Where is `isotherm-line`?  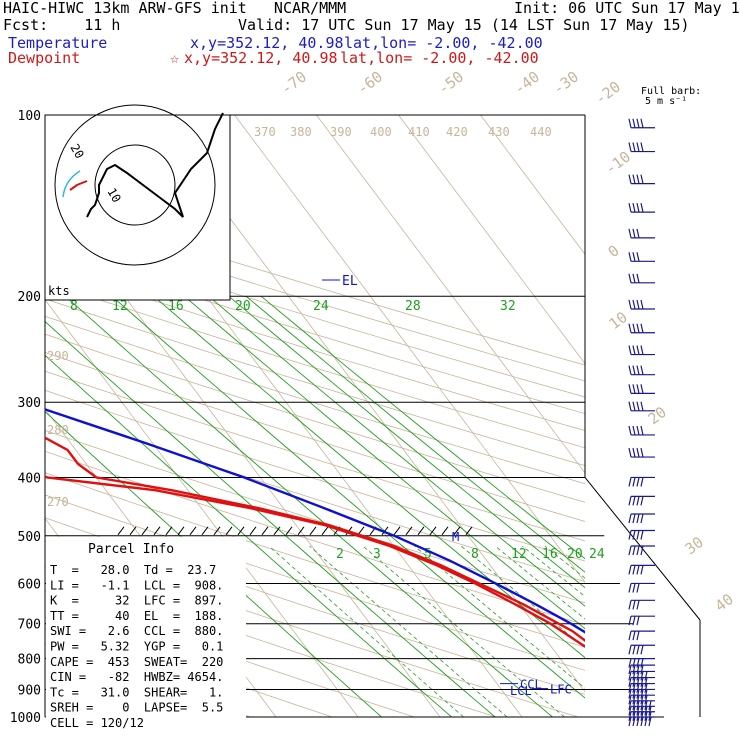 isotherm-line is located at coordinates (491, 240).